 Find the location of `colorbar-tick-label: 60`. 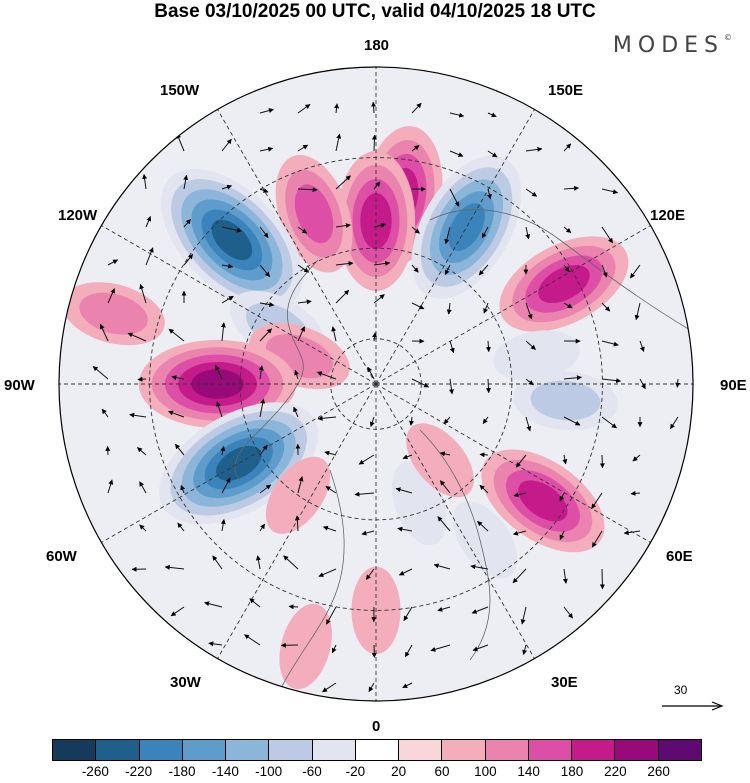

colorbar-tick-label: 60 is located at coordinates (442, 771).